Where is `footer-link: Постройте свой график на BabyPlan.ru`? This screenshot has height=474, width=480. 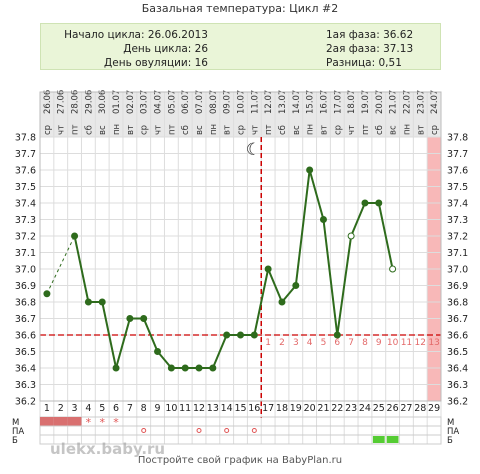
footer-link: Постройте свой график на BabyPlan.ru is located at coordinates (240, 460).